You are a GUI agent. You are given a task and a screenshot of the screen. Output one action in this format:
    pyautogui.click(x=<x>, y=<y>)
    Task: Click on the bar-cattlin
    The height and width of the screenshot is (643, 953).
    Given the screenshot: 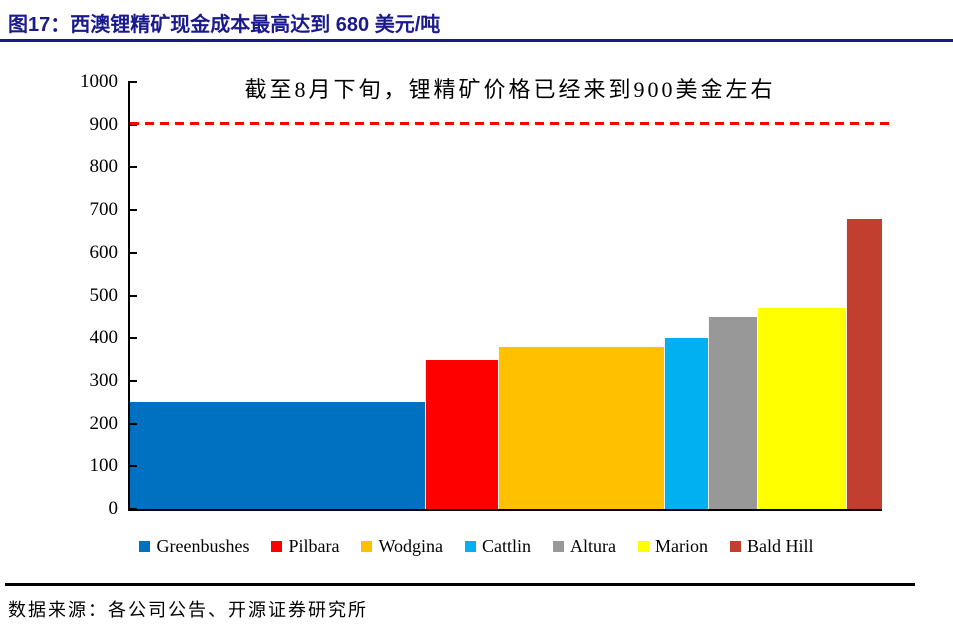 What is the action you would take?
    pyautogui.click(x=686, y=423)
    